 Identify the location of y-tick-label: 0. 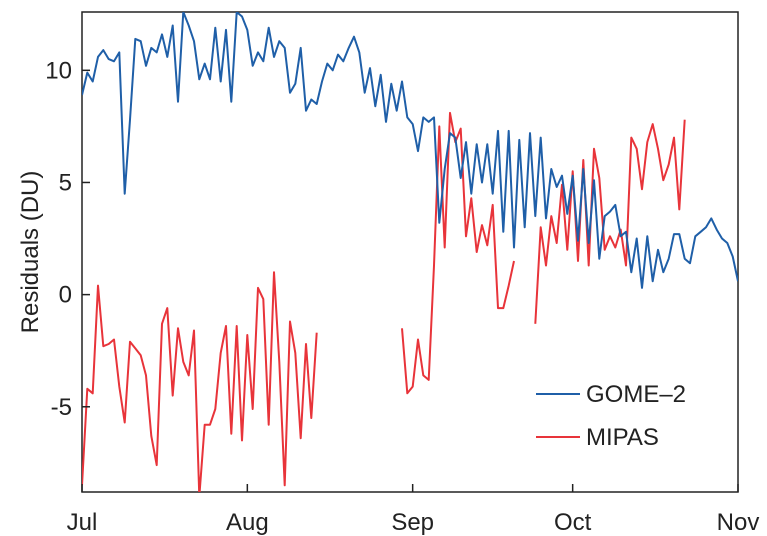
(65, 295).